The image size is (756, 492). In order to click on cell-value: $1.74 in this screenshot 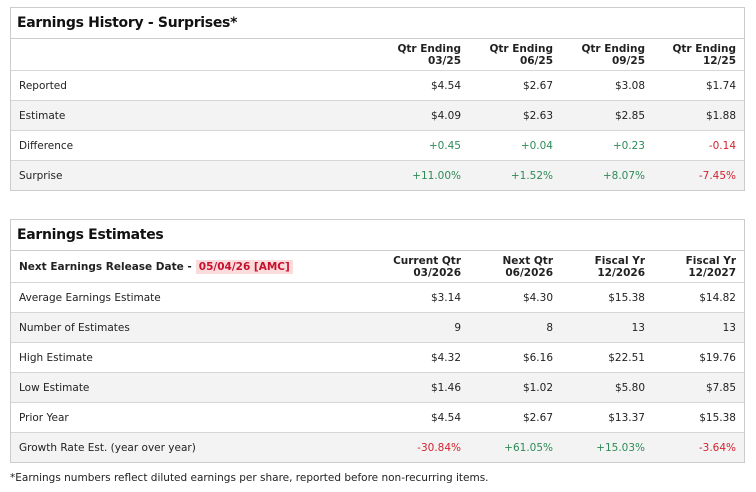, I will do `click(720, 85)`.